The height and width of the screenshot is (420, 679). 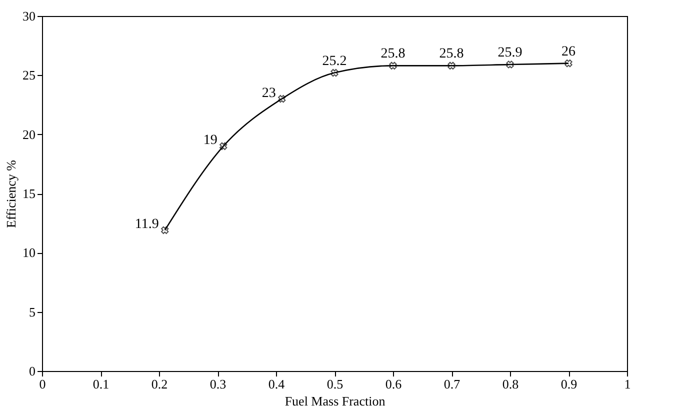 What do you see at coordinates (393, 384) in the screenshot?
I see `x-tick-label: 0.6` at bounding box center [393, 384].